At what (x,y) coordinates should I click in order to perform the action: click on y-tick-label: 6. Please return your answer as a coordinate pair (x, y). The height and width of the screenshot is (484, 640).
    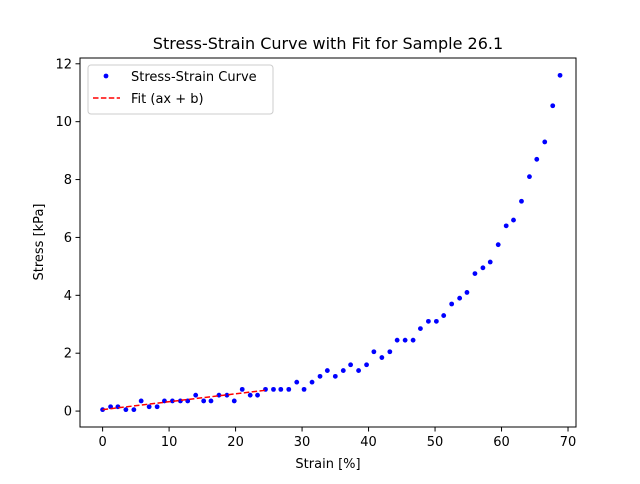
    Looking at the image, I should click on (68, 238).